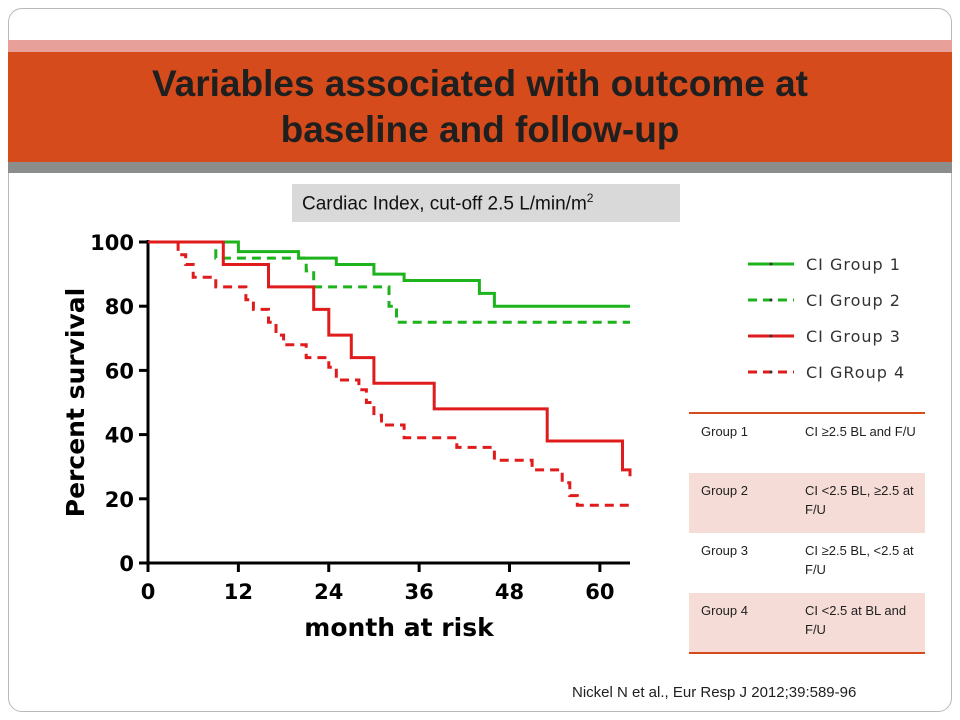 The width and height of the screenshot is (960, 720). Describe the element at coordinates (741, 503) in the screenshot. I see `group-name-cell: Group 2` at that location.